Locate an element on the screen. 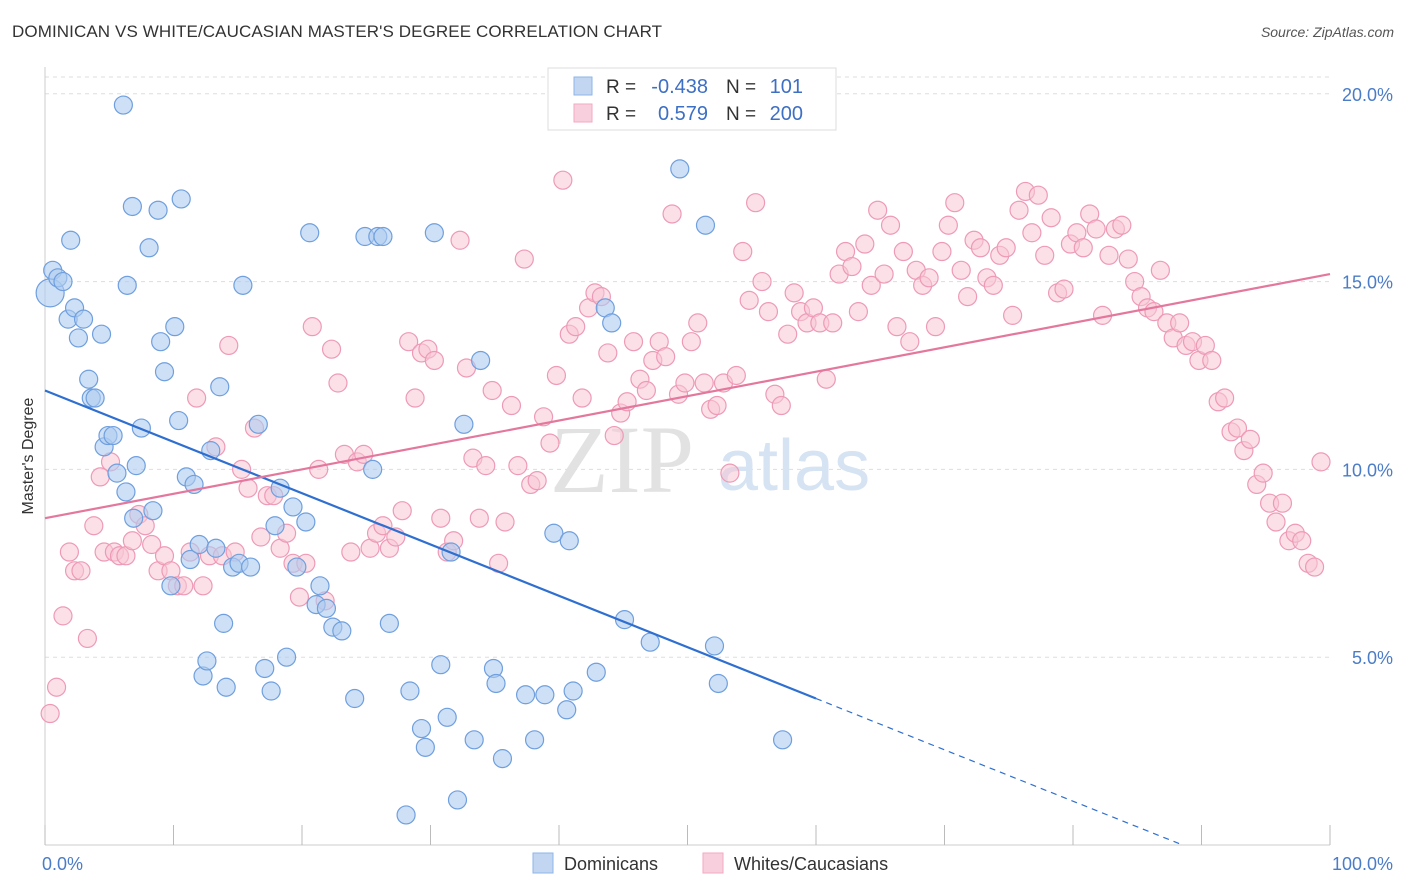  legend-swatch-whites is located at coordinates (583, 113).